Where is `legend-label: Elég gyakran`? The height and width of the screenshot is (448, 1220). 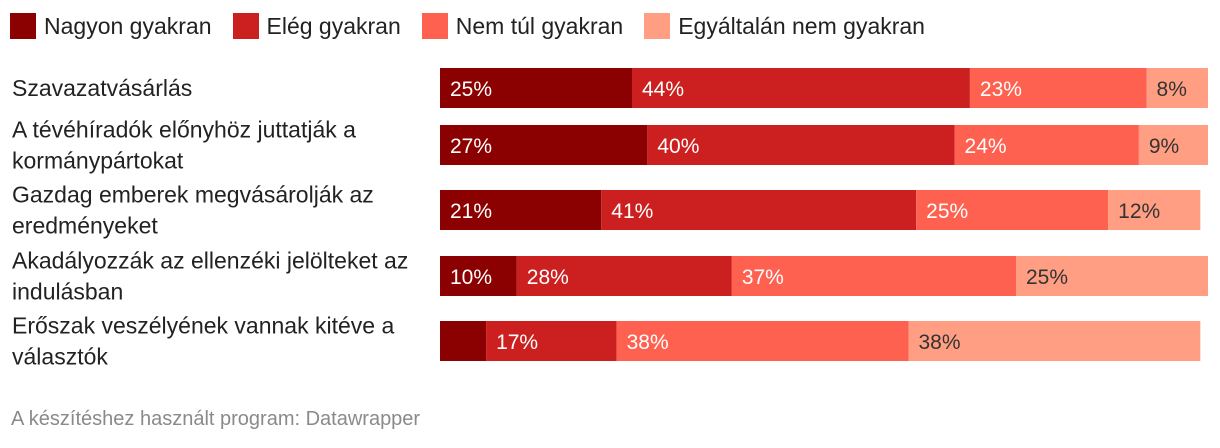 legend-label: Elég gyakran is located at coordinates (333, 25).